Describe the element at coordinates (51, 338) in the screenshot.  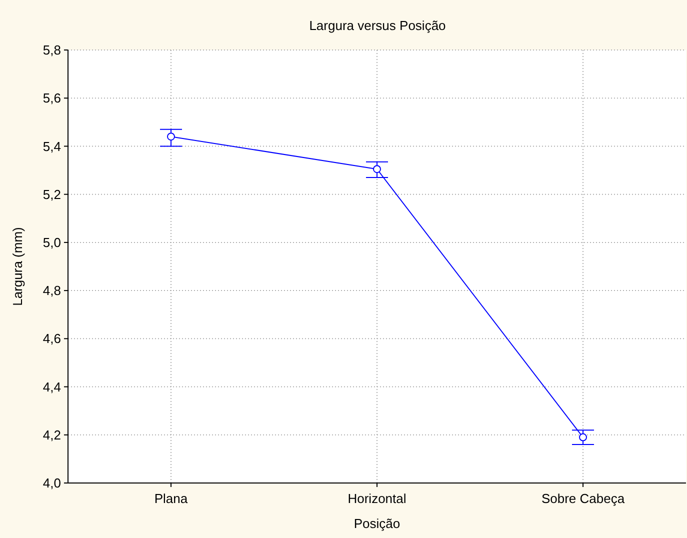
I see `y-tick-label: 4,6` at that location.